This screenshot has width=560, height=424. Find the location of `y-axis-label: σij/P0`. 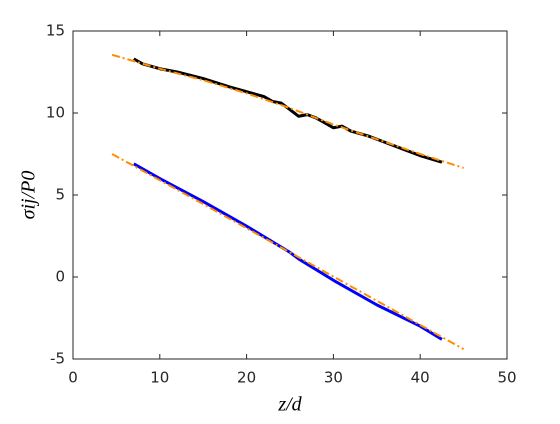

y-axis-label: σij/P0 is located at coordinates (29, 195).